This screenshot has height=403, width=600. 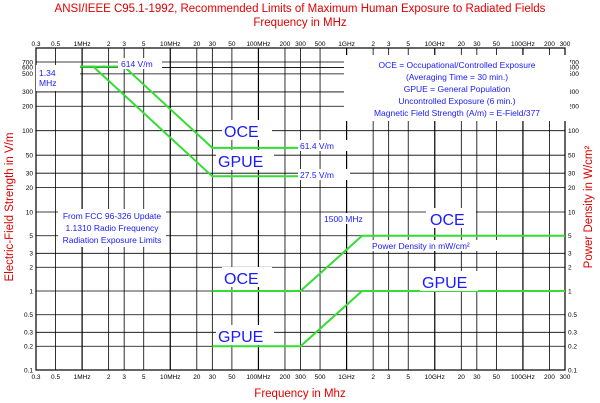 I want to click on y-tick-label-left: 50, so click(x=30, y=155).